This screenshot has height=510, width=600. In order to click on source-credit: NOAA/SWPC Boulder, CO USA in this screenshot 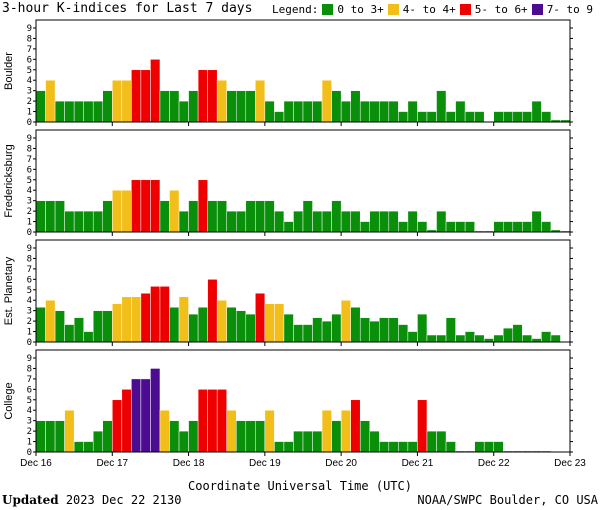, I will do `click(507, 500)`.